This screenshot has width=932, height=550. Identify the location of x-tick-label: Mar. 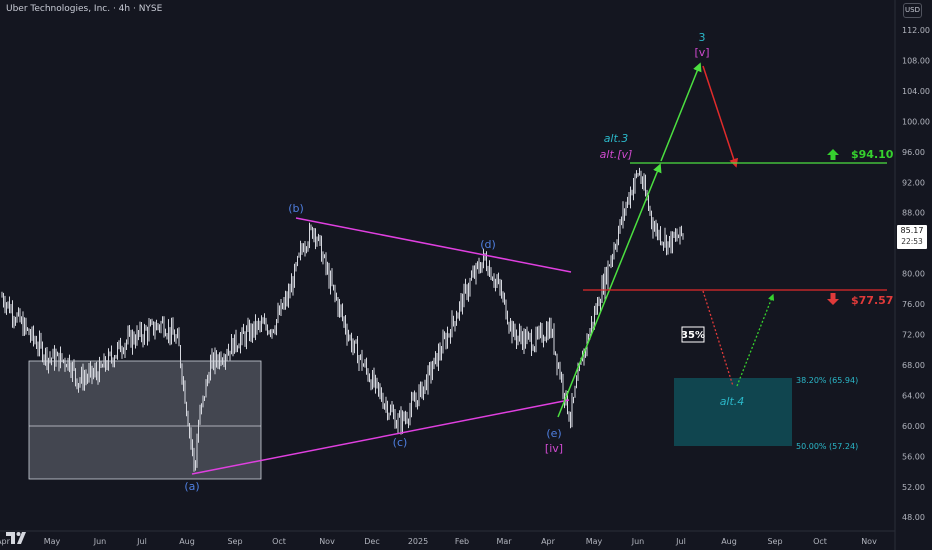
(504, 541).